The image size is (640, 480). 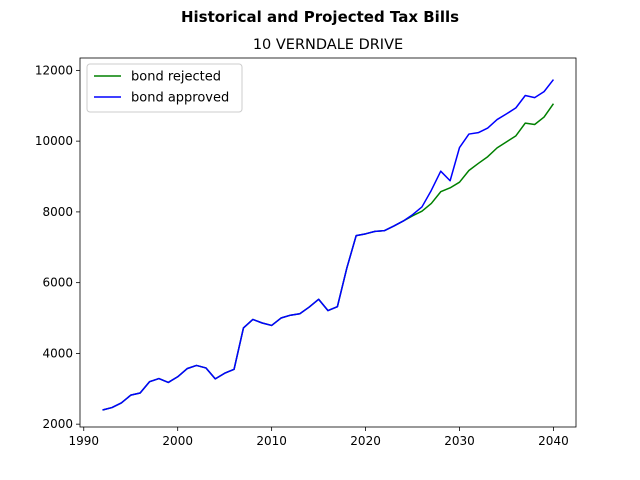 I want to click on legend: bond rejected bond approved, so click(x=164, y=88).